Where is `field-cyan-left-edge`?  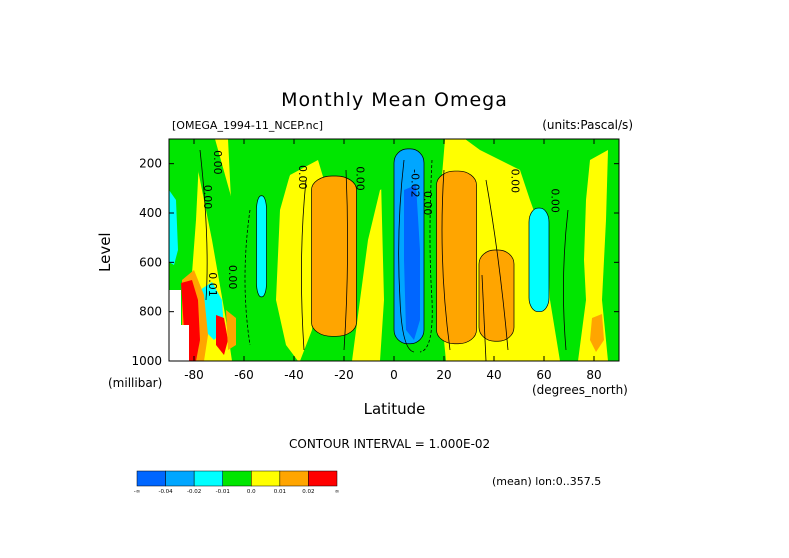
field-cyan-left-edge is located at coordinates (173, 227).